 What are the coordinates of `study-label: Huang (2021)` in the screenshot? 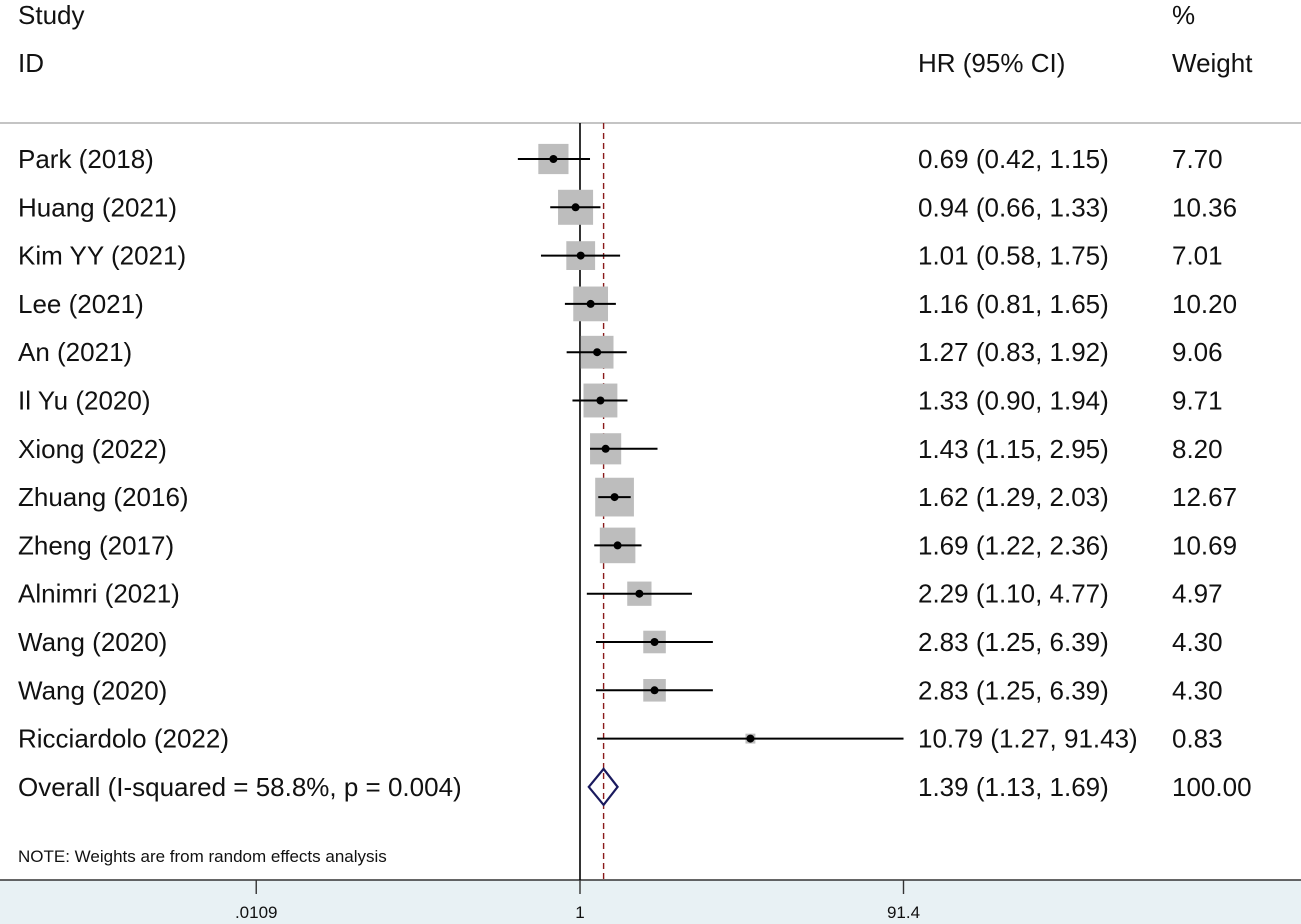 It's located at (97, 207).